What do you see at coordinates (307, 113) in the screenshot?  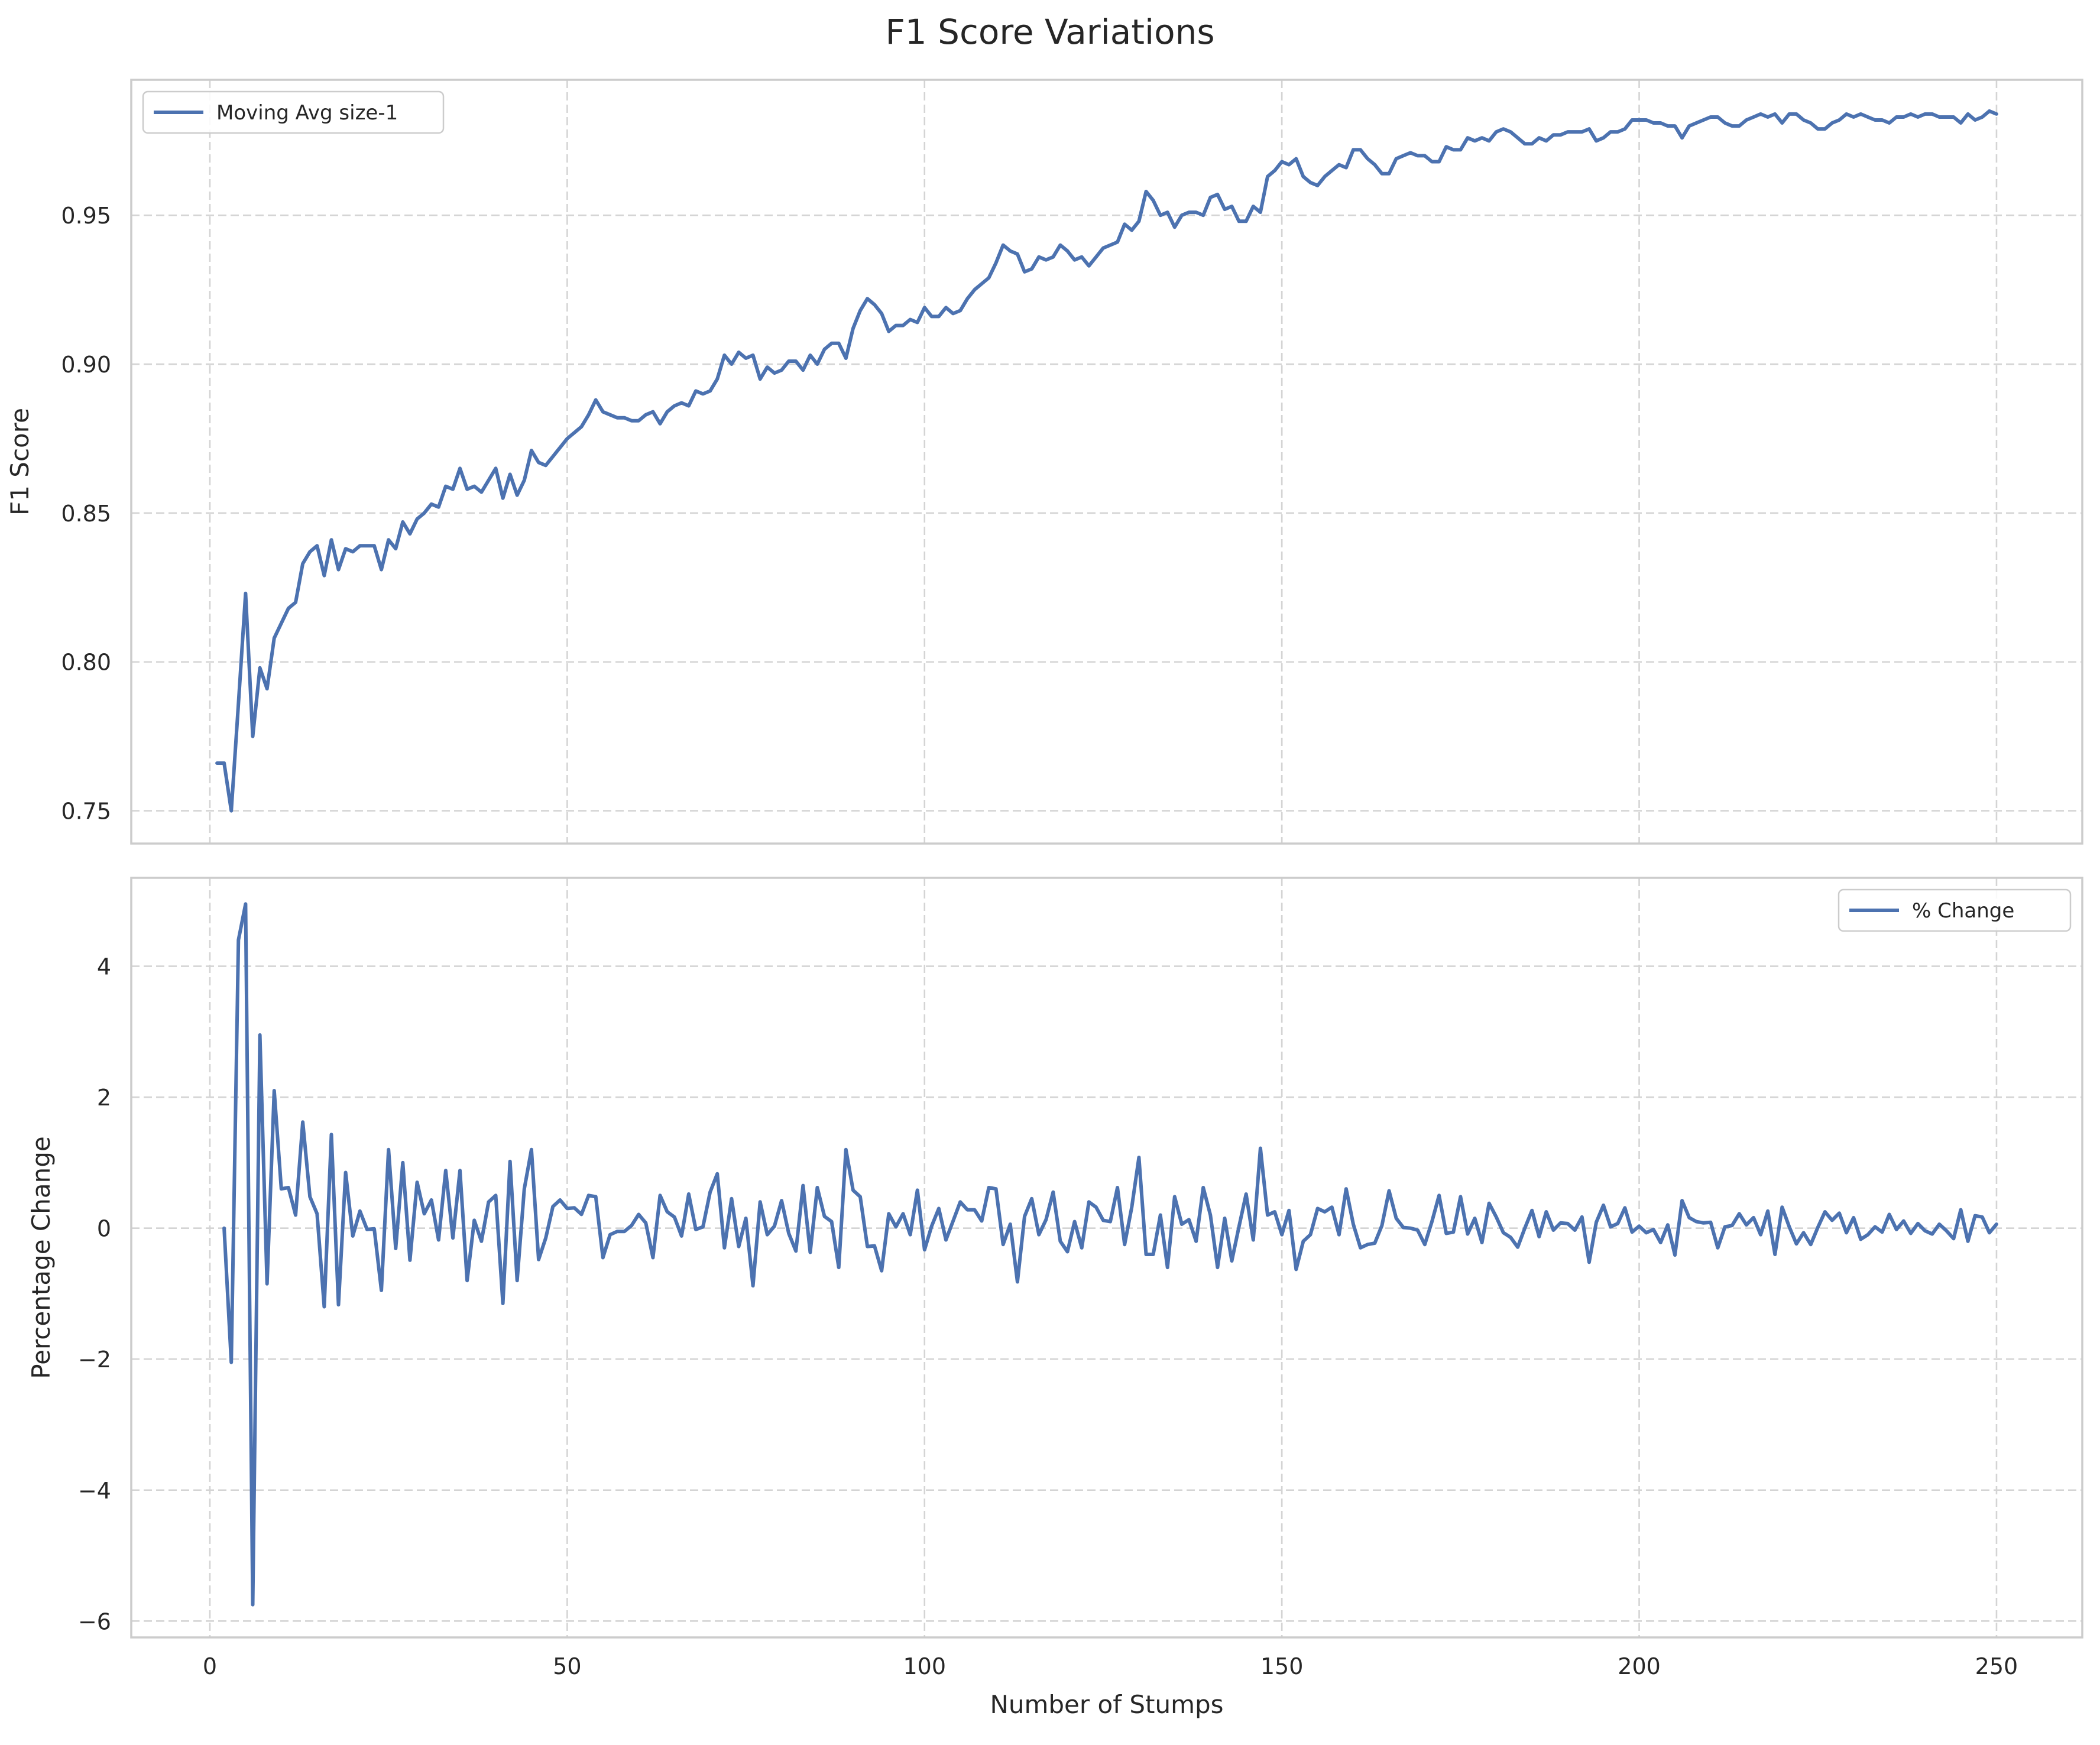 I see `legend-label: Moving Avg size-1` at bounding box center [307, 113].